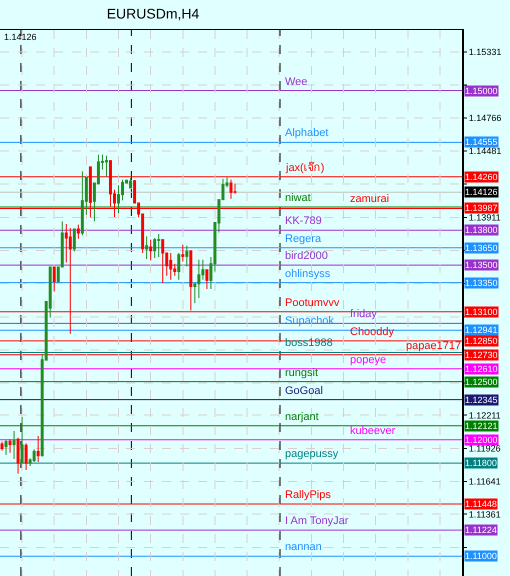  What do you see at coordinates (481, 341) in the screenshot?
I see `ref-line-label: 1.12850` at bounding box center [481, 341].